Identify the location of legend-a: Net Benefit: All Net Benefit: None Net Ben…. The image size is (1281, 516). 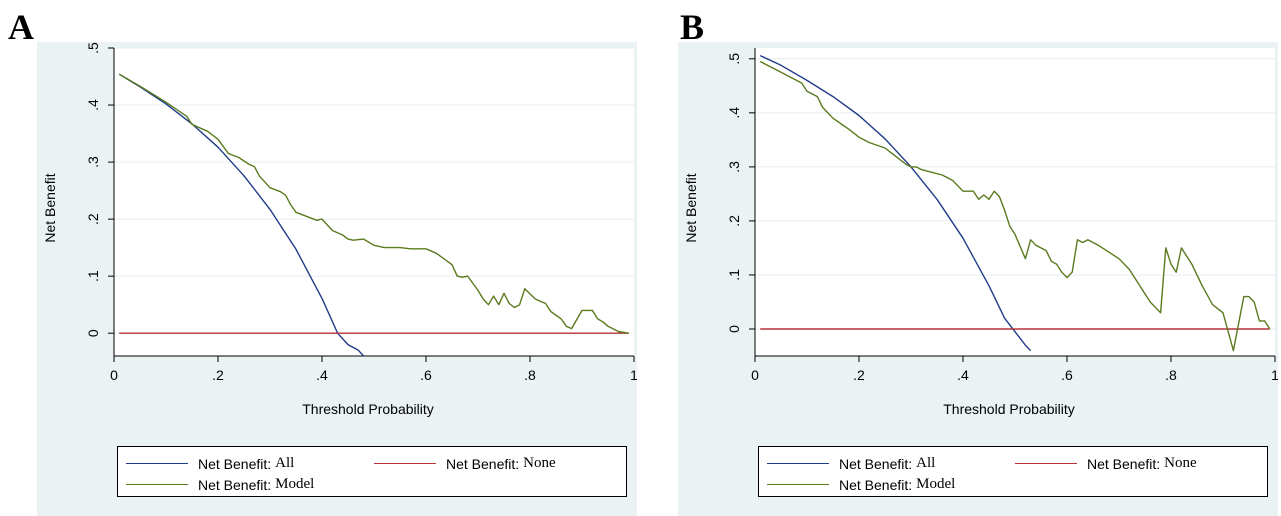
(372, 471).